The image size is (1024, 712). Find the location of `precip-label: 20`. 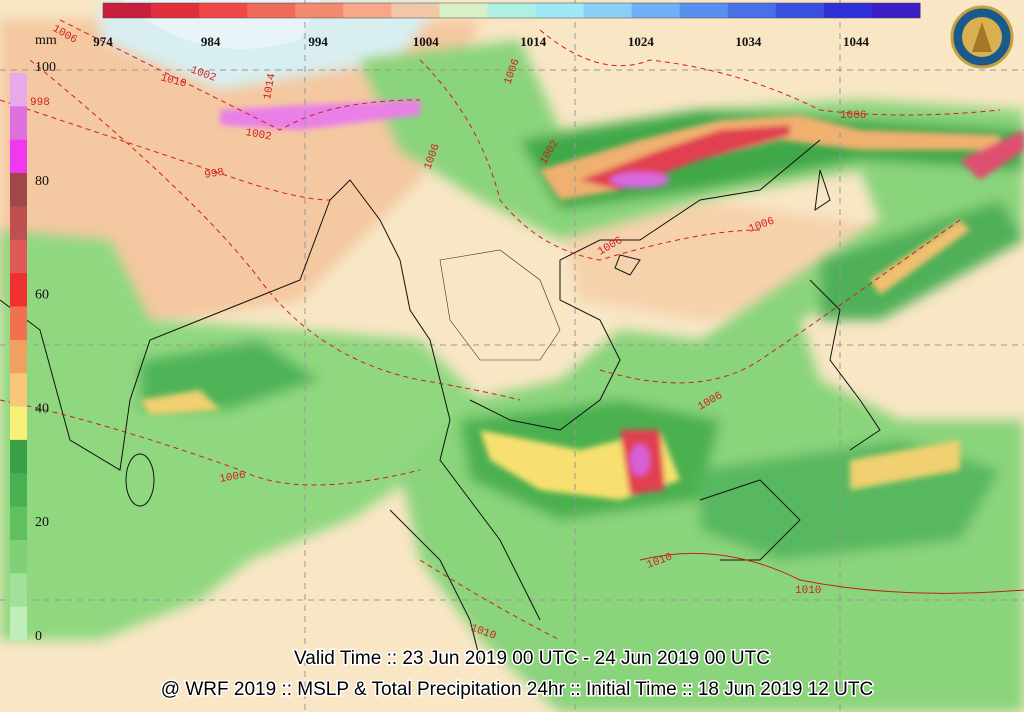

precip-label: 20 is located at coordinates (42, 522).